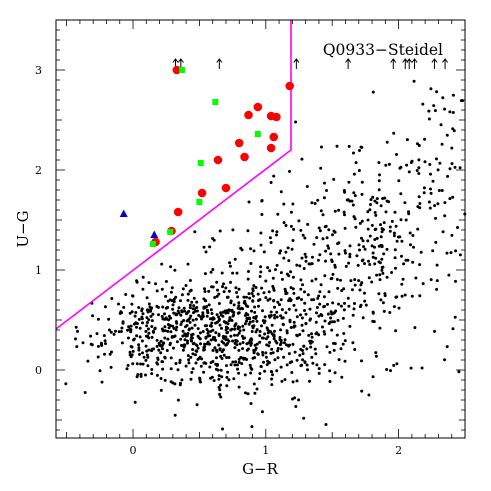 This screenshot has width=491, height=491. I want to click on x-tick-label: 0, so click(133, 450).